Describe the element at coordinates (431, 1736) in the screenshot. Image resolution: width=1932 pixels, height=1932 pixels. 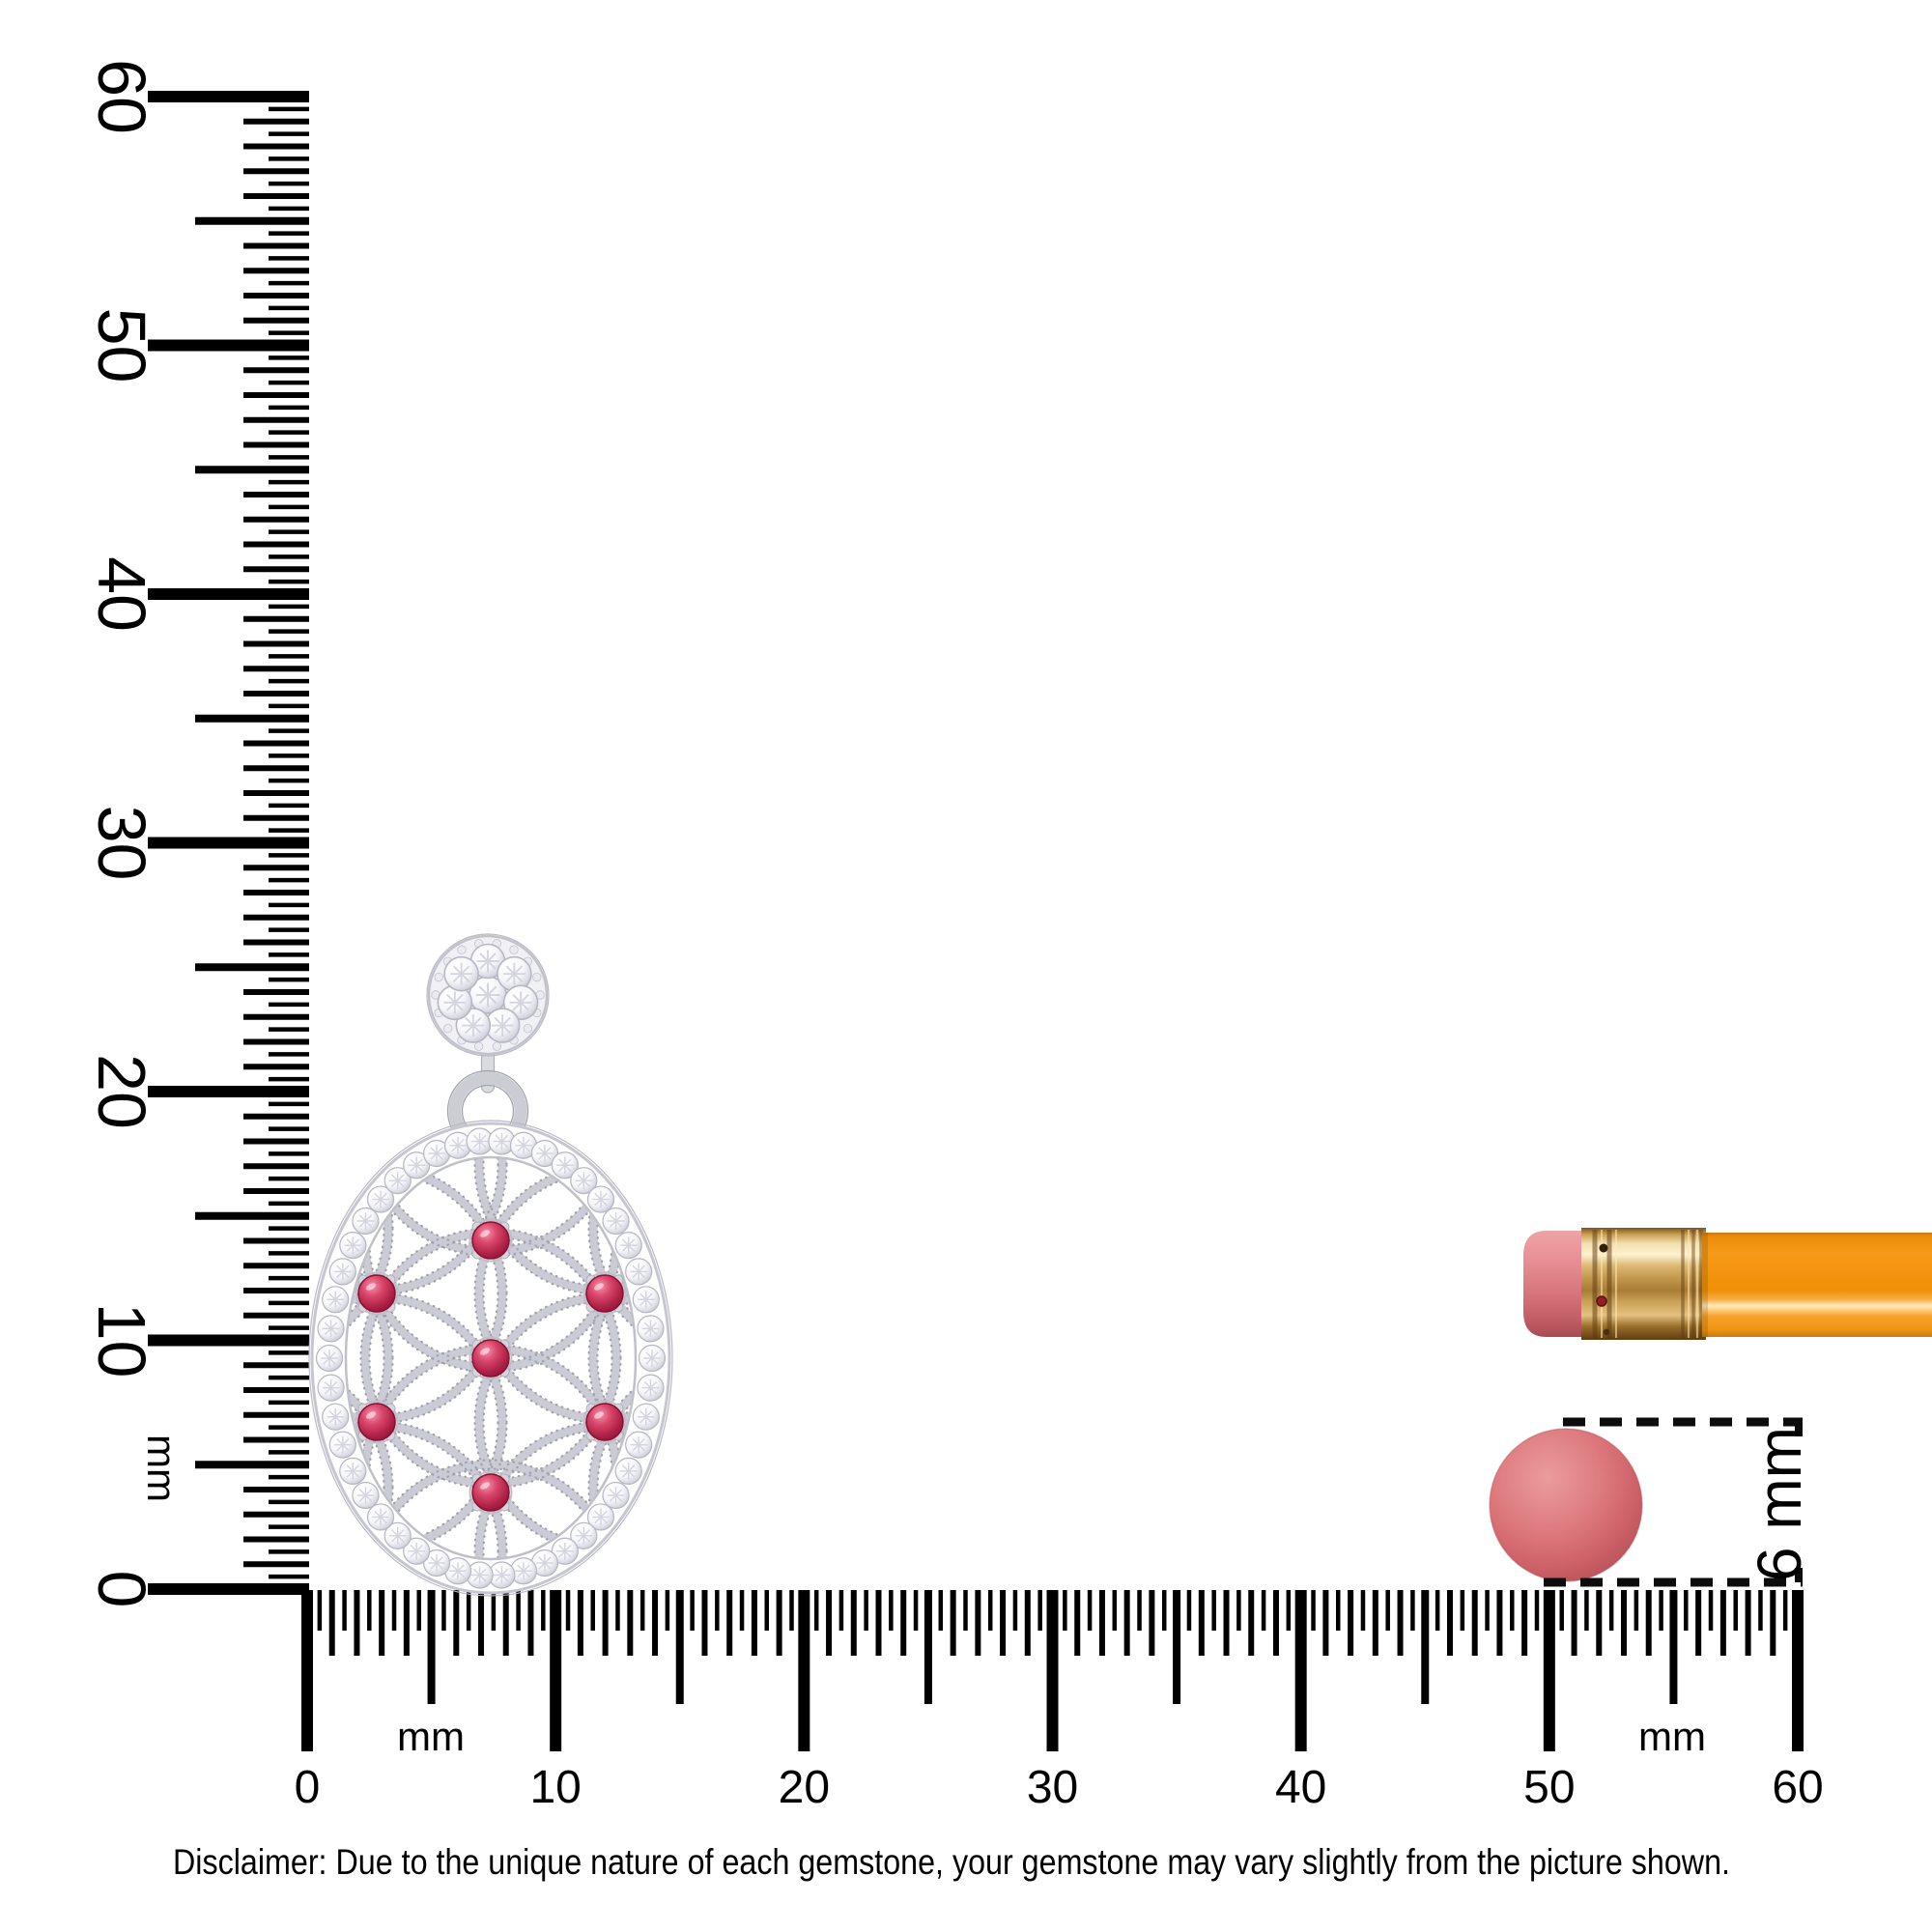
I see `horizontal-ruler-unit-label-left: mm` at that location.